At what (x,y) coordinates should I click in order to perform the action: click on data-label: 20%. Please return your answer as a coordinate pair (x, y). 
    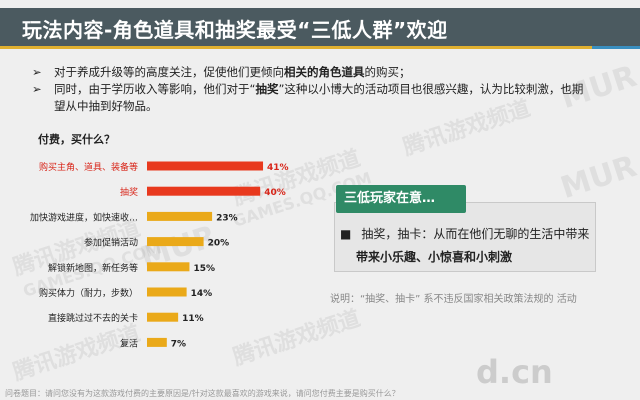
    Looking at the image, I should click on (219, 244).